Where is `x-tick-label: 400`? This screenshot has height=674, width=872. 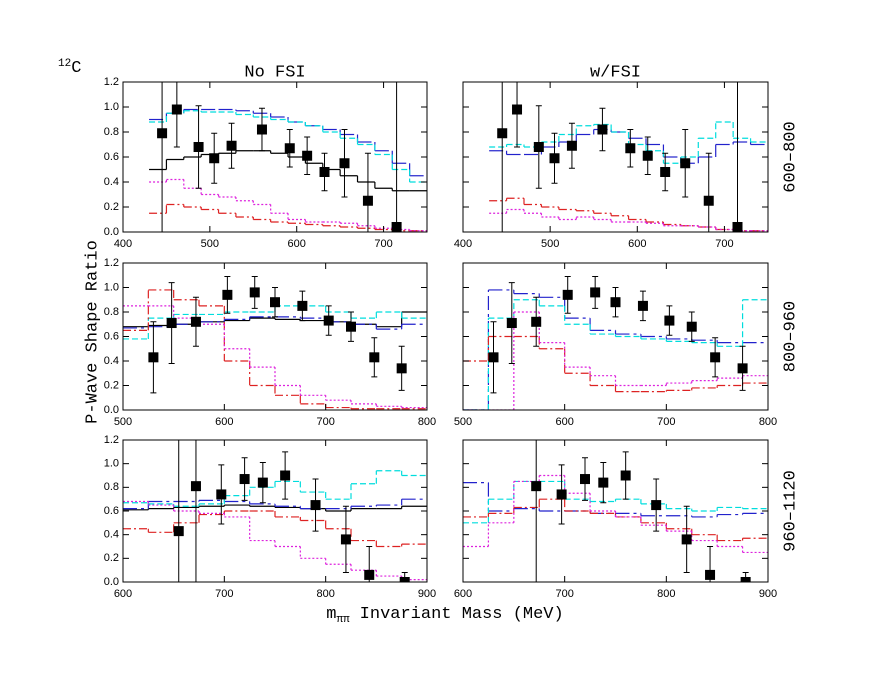 x-tick-label: 400 is located at coordinates (123, 244).